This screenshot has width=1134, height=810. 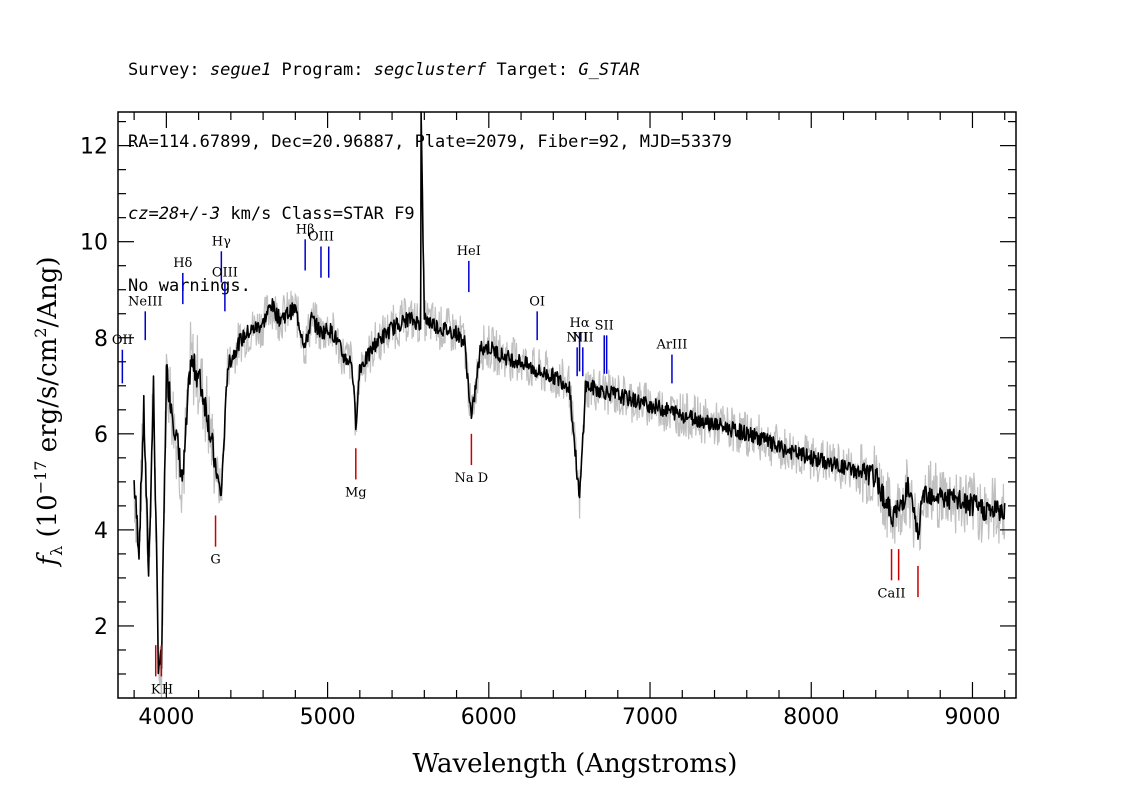 What do you see at coordinates (101, 435) in the screenshot?
I see `y-tick-label: 6` at bounding box center [101, 435].